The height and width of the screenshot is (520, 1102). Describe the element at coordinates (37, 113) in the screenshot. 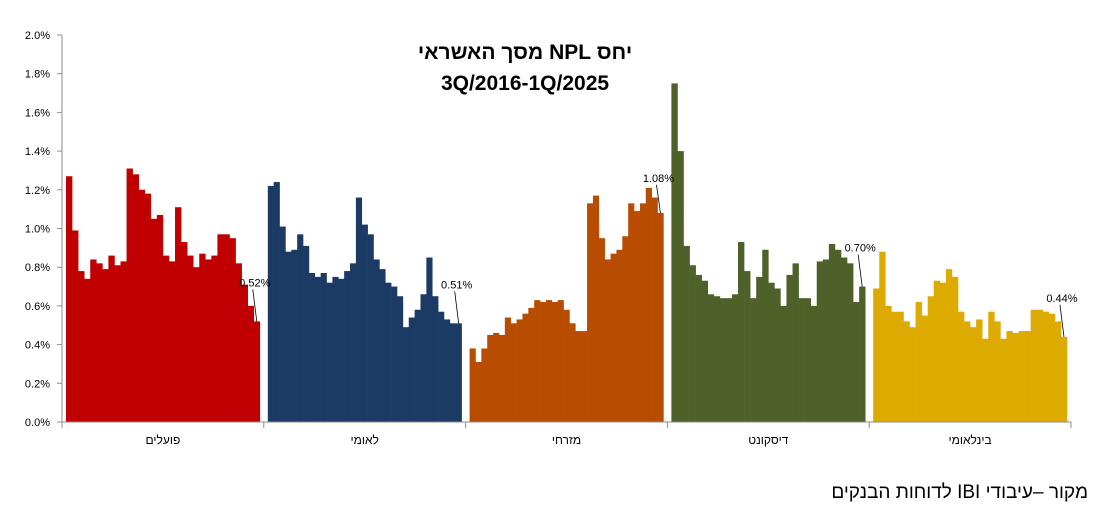

I see `y-tick-label: 1.6%` at that location.